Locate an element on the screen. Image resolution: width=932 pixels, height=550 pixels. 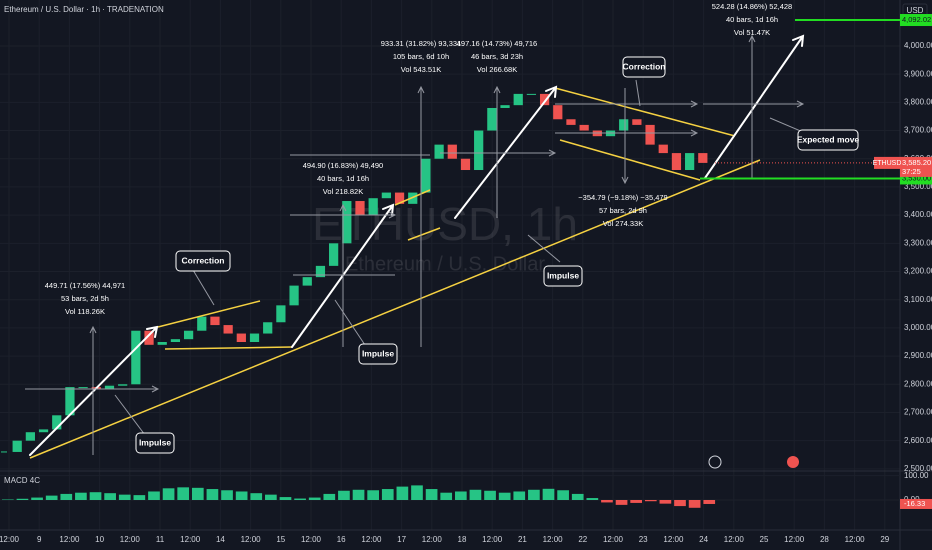
y-tick-label: 3,700.00 is located at coordinates (918, 130).